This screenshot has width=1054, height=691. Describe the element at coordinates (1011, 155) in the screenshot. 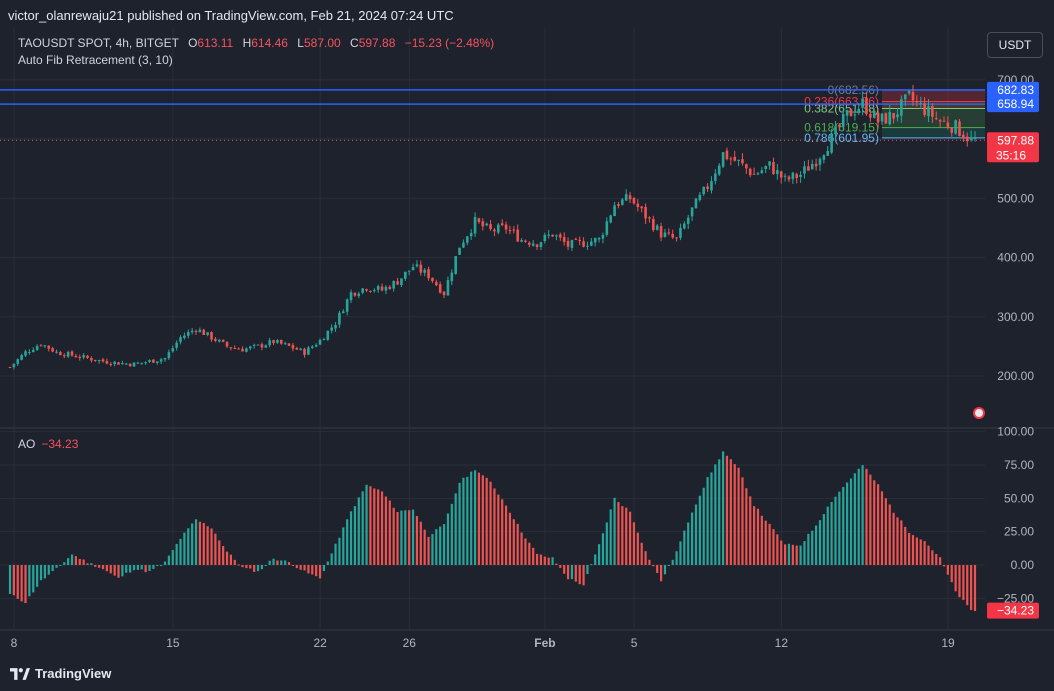

I see `countdown-label: 35:16` at that location.